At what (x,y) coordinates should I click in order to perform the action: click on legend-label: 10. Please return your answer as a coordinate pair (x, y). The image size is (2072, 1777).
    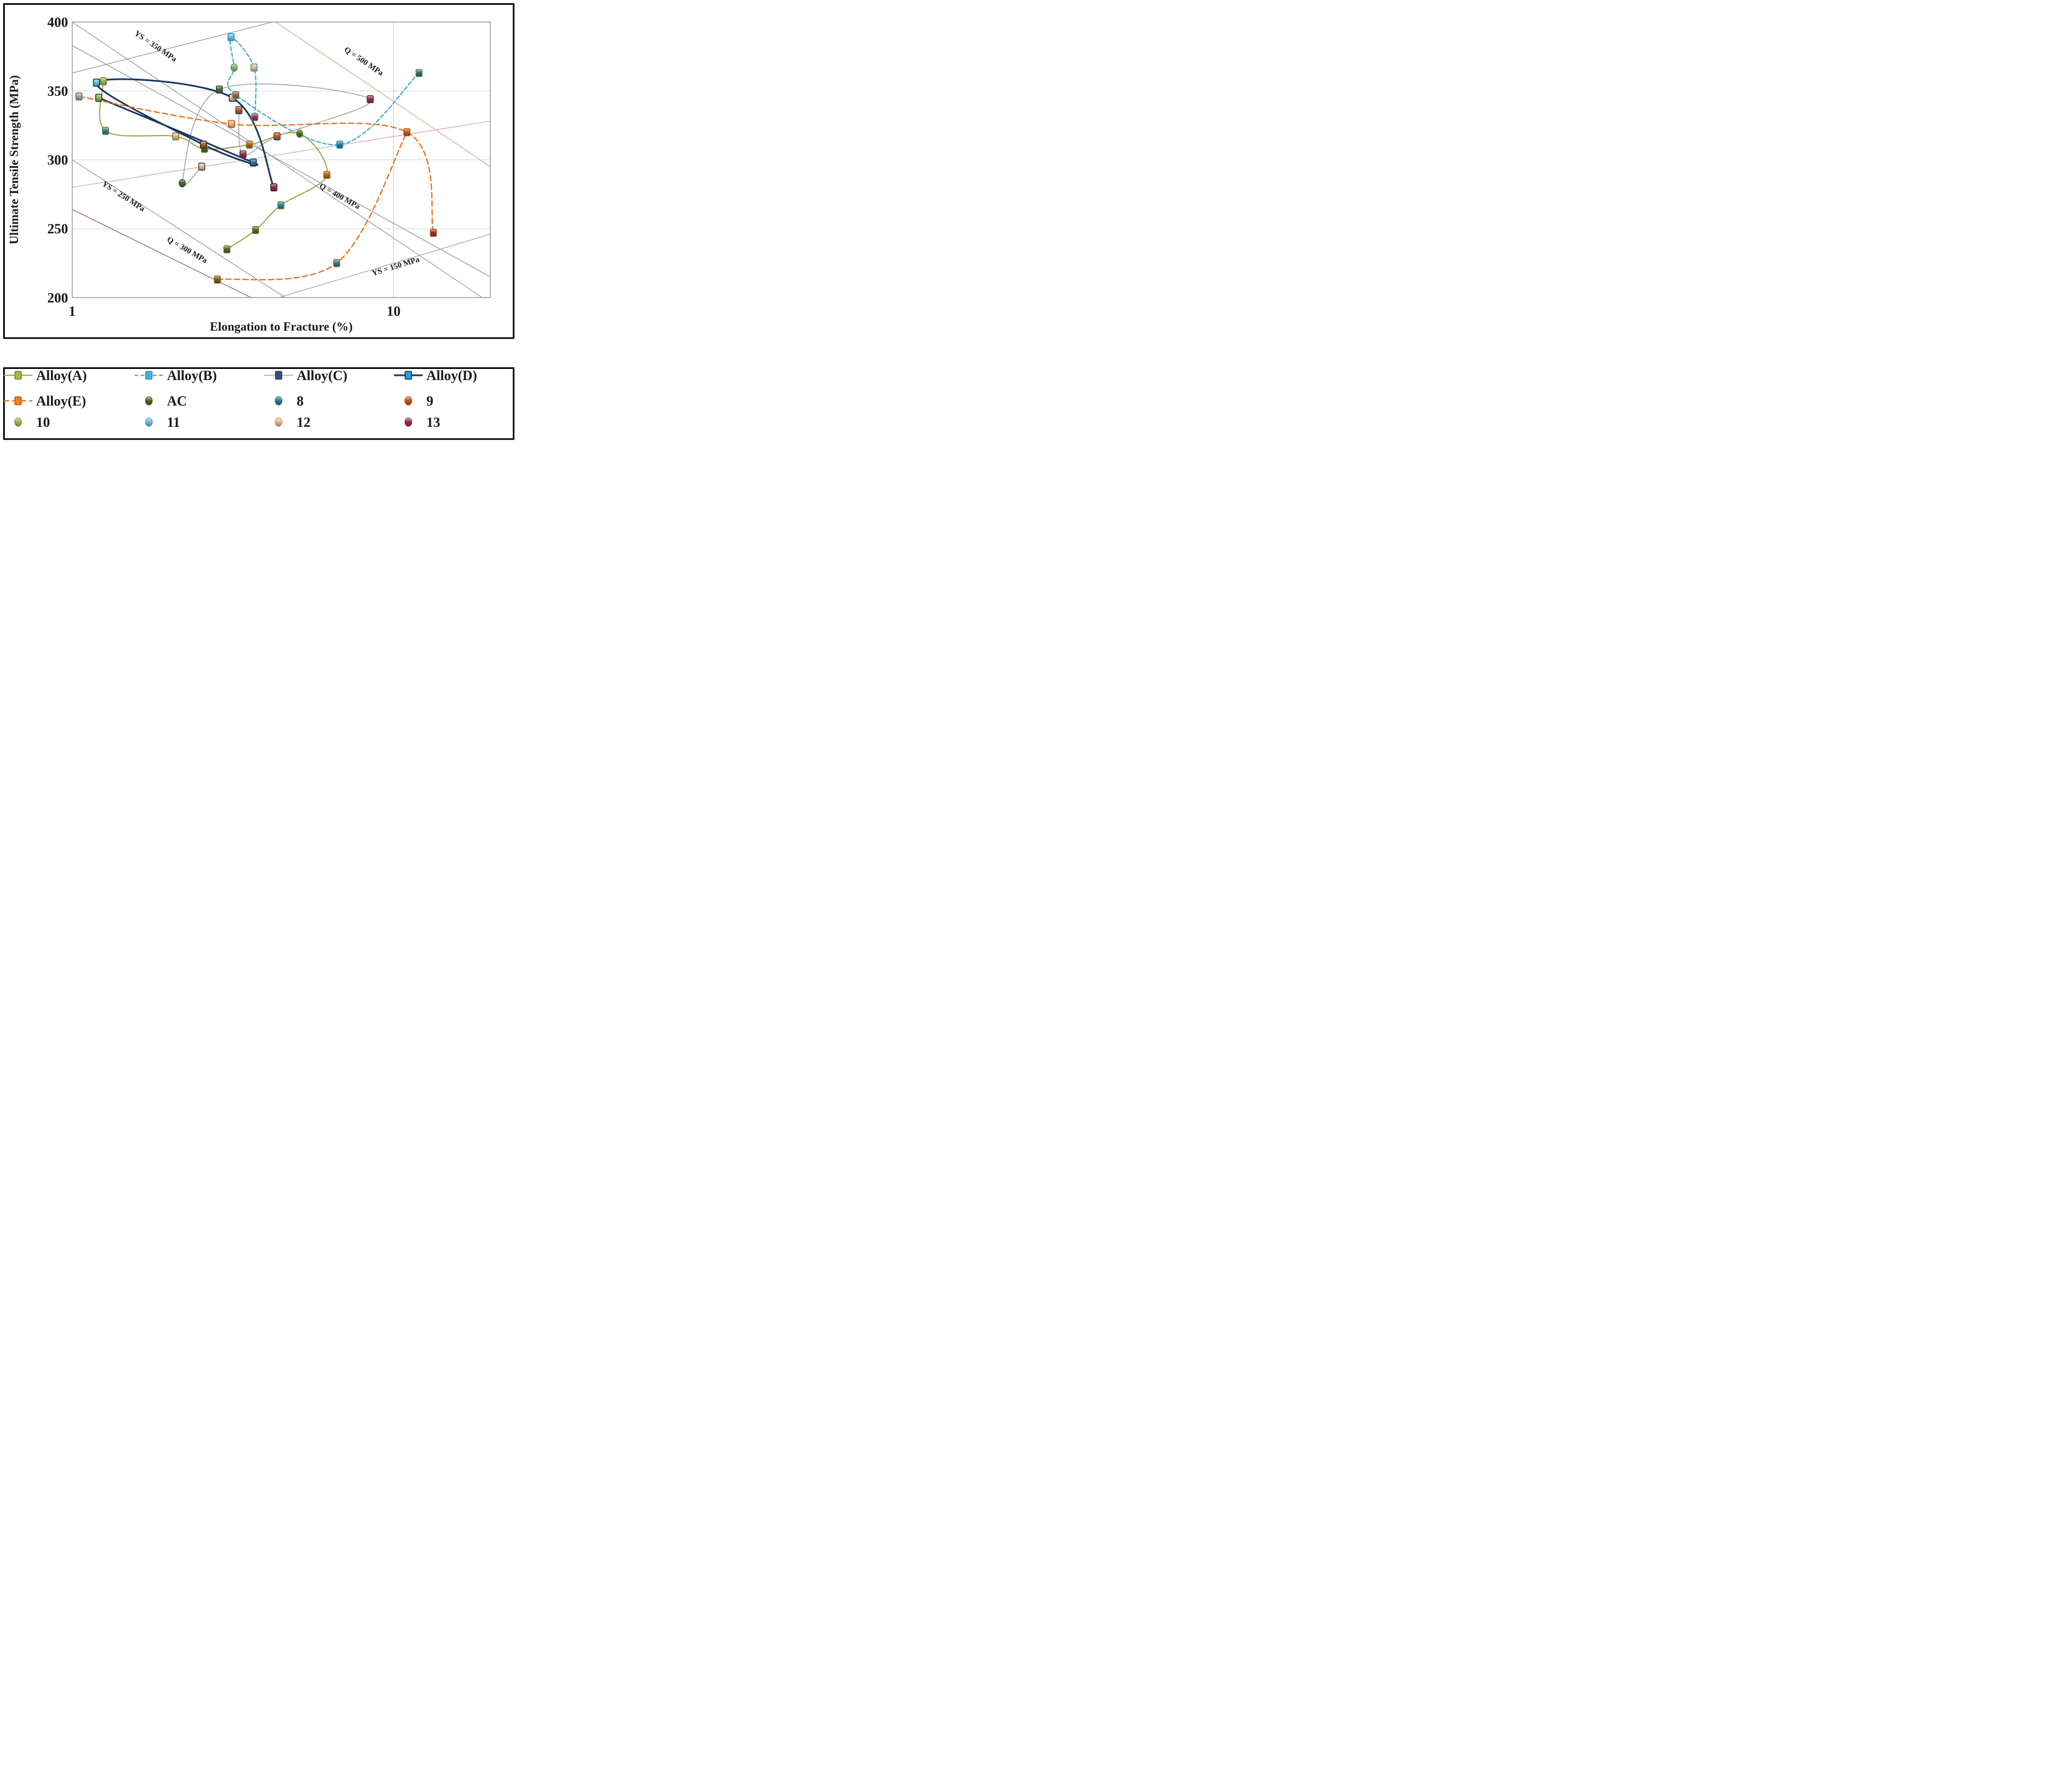
    Looking at the image, I should click on (43, 422).